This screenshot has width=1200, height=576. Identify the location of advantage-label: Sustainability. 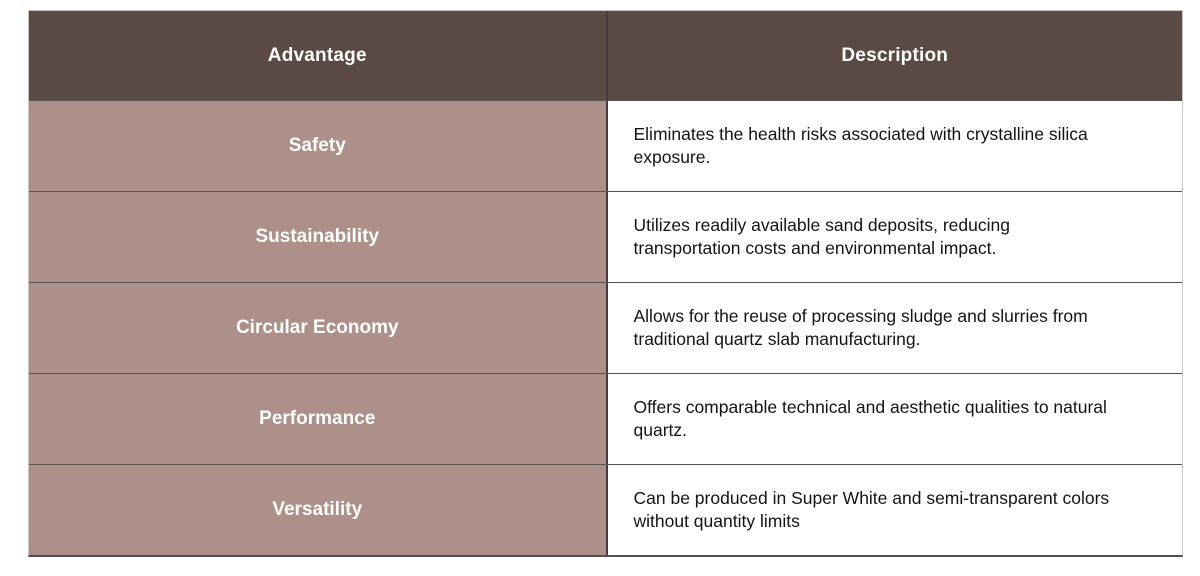
(317, 236).